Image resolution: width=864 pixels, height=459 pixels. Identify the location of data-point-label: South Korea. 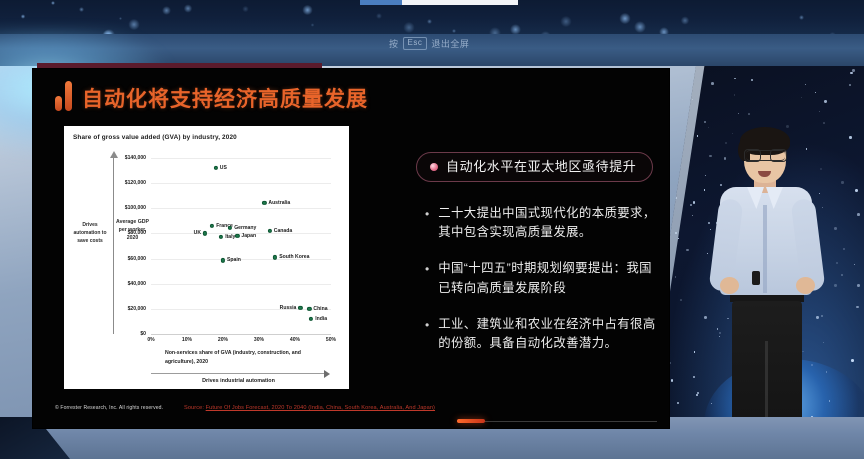
(294, 257).